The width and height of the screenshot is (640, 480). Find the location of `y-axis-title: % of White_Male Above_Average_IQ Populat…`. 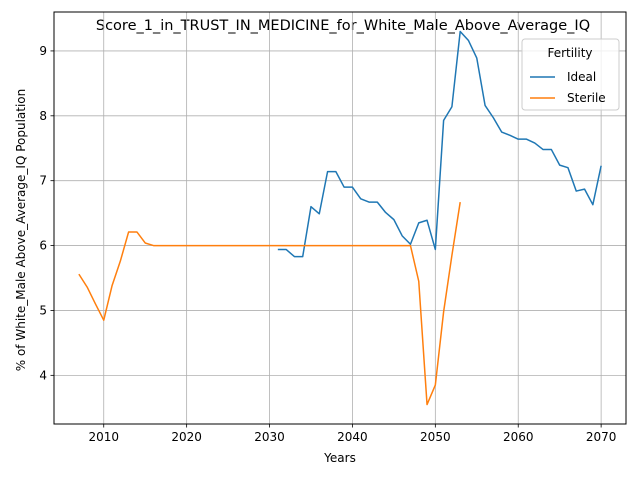

y-axis-title: % of White_Male Above_Average_IQ Populat… is located at coordinates (21, 230).